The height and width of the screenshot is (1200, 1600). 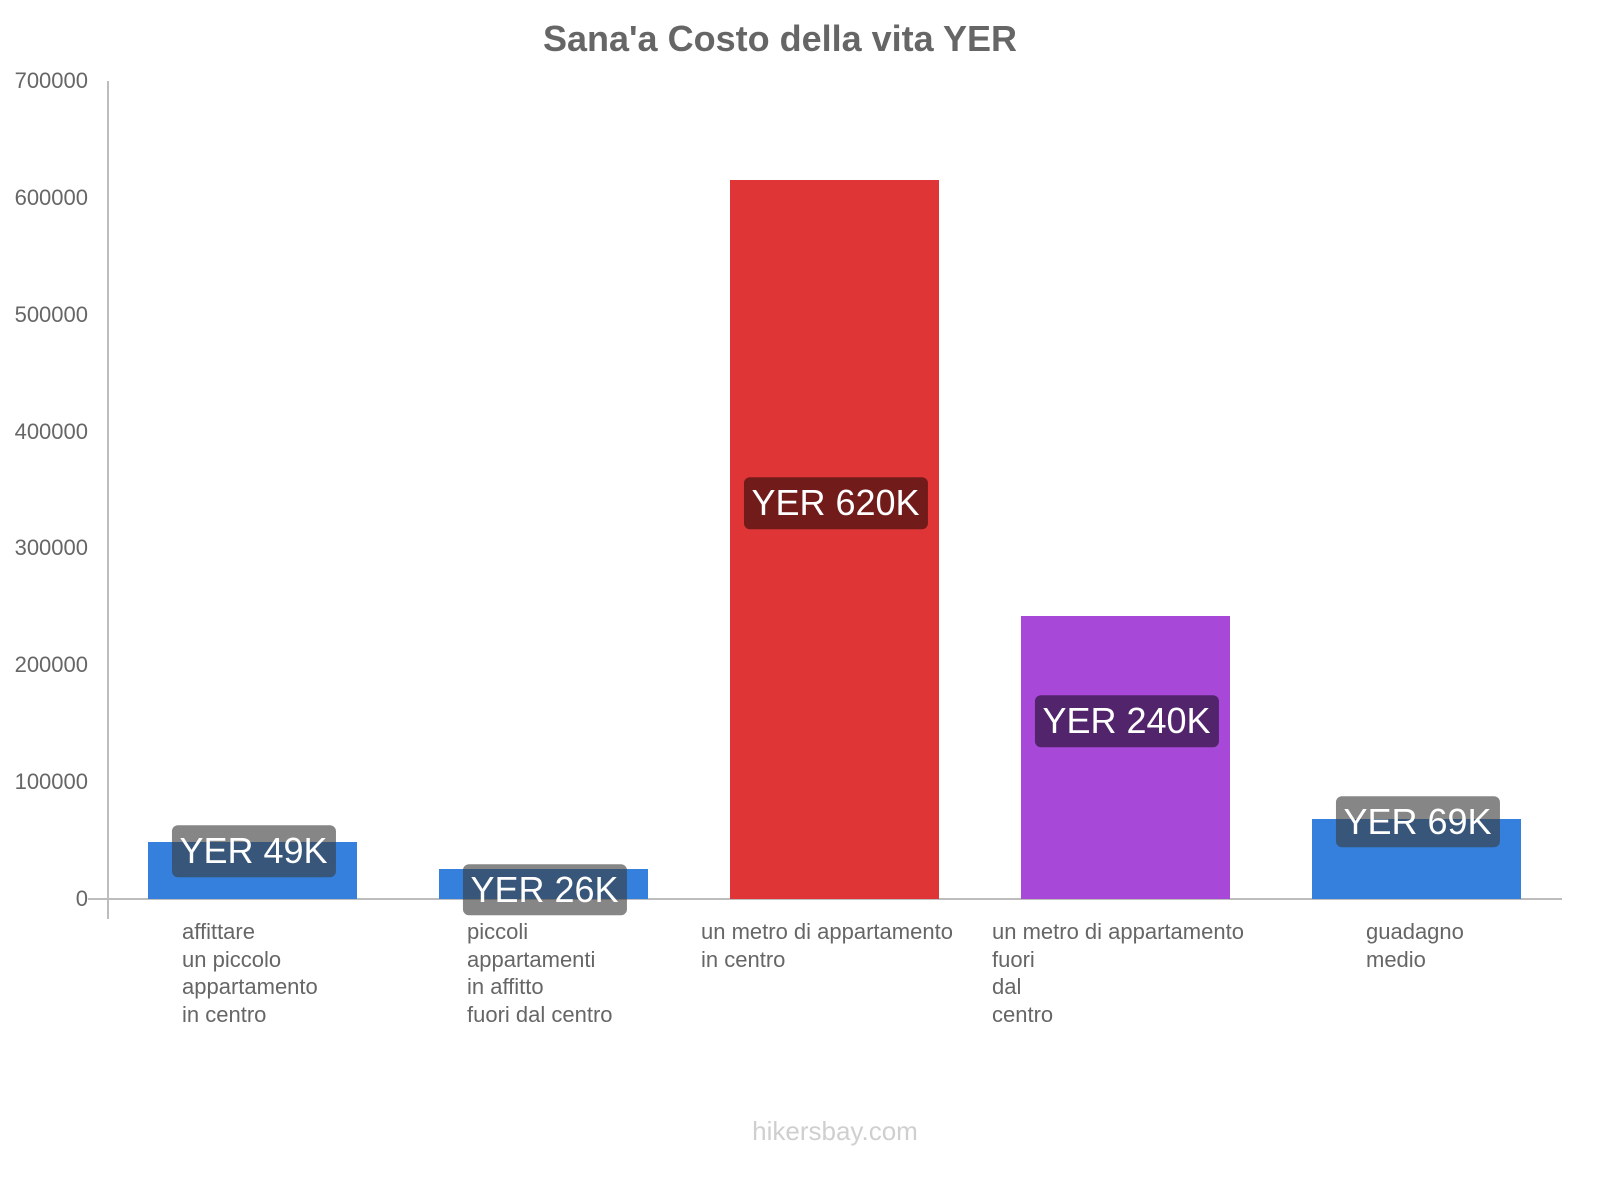 What do you see at coordinates (825, 899) in the screenshot?
I see `x-axis-line` at bounding box center [825, 899].